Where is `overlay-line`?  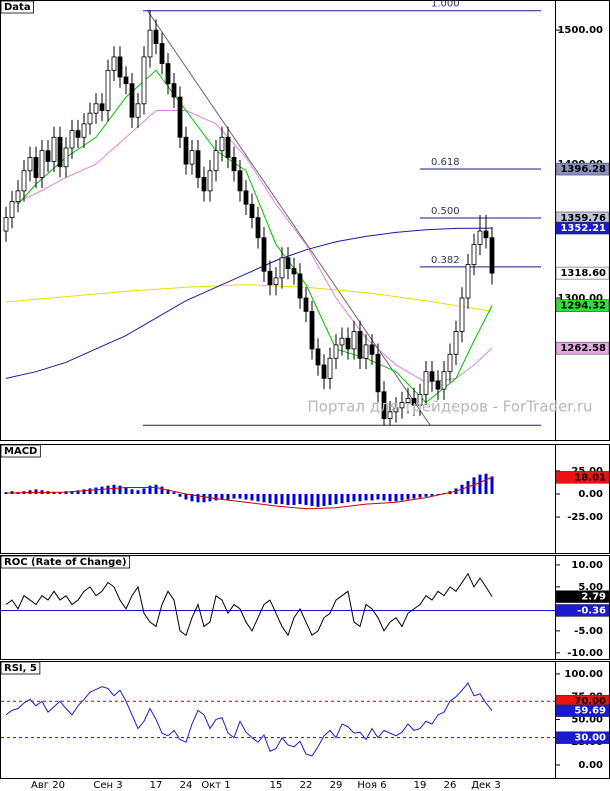 overlay-line is located at coordinates (249, 298).